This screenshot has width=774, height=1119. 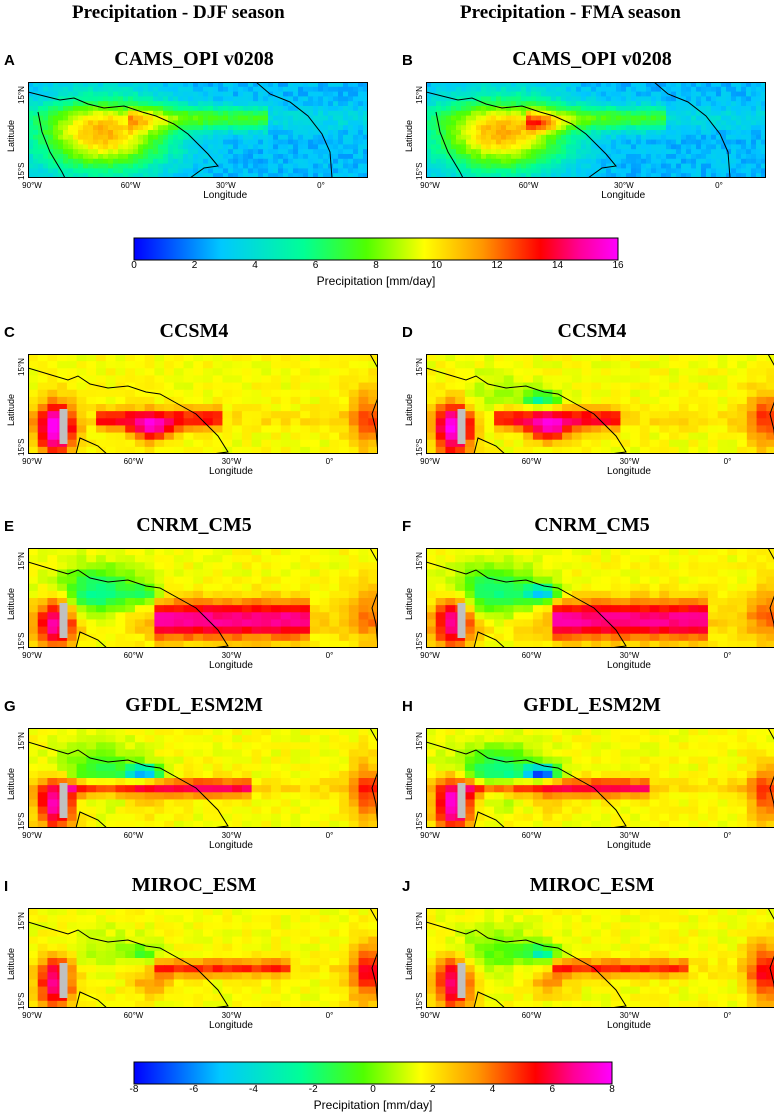 What do you see at coordinates (253, 1089) in the screenshot?
I see `colorbar-tick: -4` at bounding box center [253, 1089].